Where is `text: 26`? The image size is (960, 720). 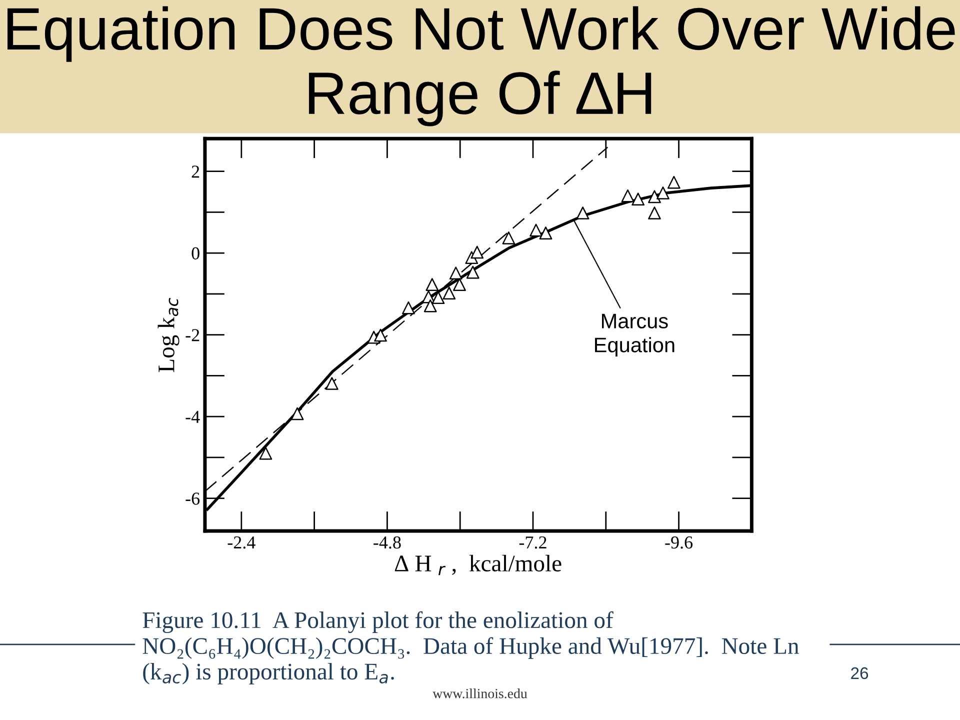 text: 26 is located at coordinates (859, 673).